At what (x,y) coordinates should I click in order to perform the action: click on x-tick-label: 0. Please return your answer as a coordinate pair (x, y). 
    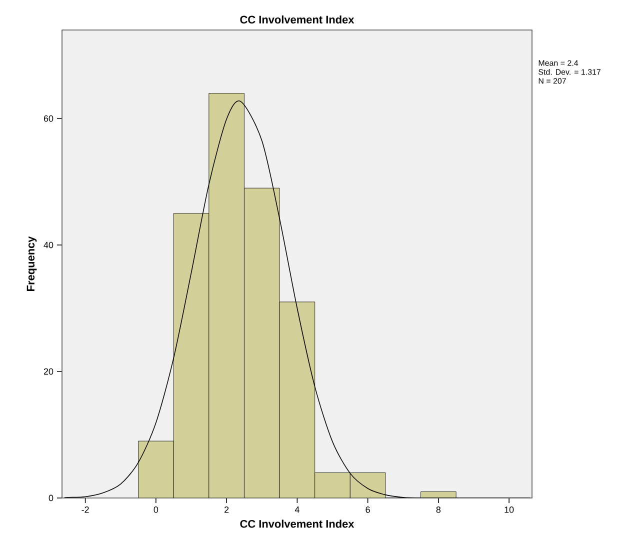
    Looking at the image, I should click on (156, 509).